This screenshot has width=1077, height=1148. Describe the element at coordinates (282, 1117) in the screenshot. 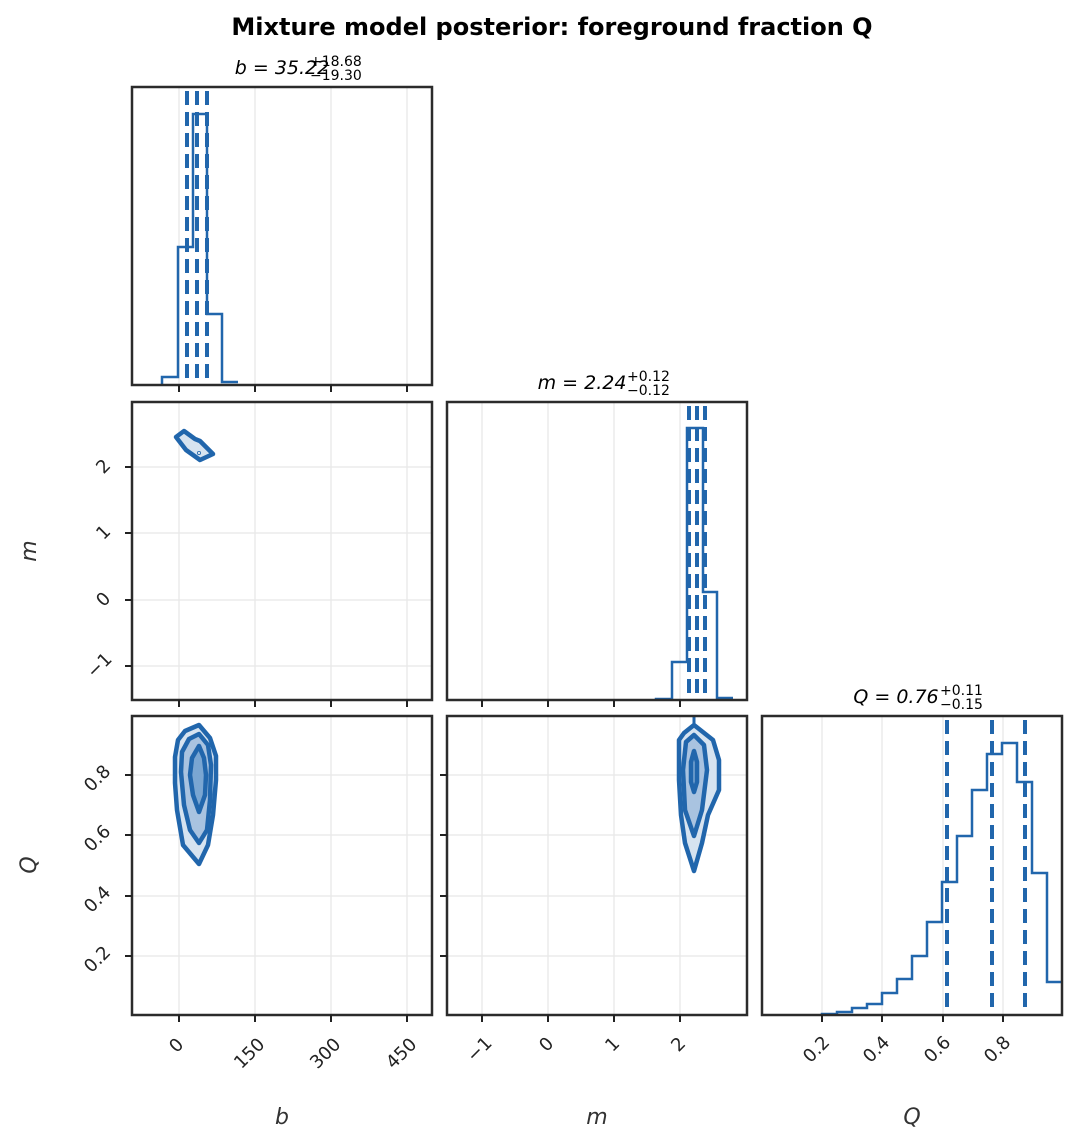

I see `xlabel-b: b` at that location.